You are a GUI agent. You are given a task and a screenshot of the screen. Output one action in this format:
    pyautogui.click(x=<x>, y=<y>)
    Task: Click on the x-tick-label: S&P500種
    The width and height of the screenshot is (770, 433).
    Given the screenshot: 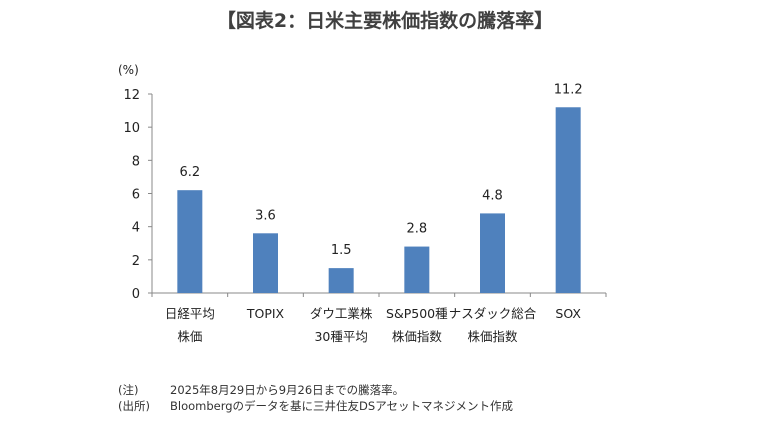 What is the action you would take?
    pyautogui.click(x=417, y=313)
    